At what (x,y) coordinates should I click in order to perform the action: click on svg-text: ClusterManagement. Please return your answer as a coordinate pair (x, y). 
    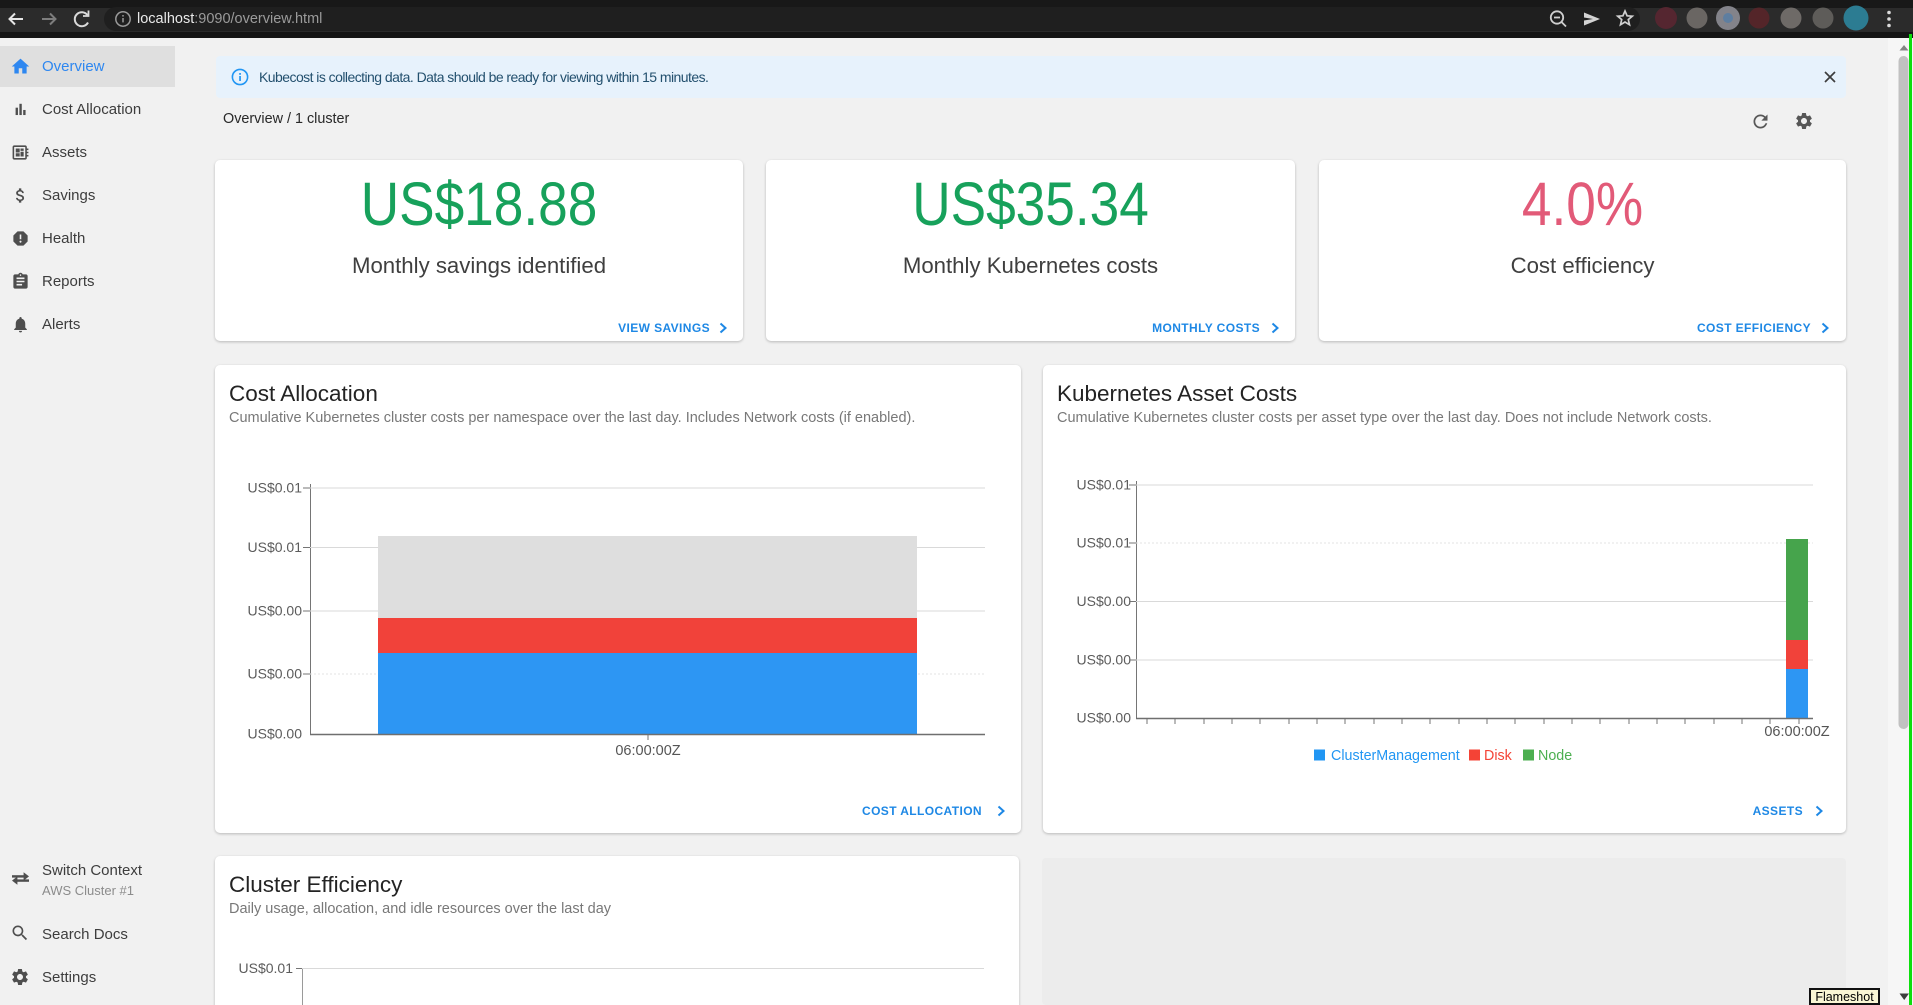
    Looking at the image, I should click on (1395, 756).